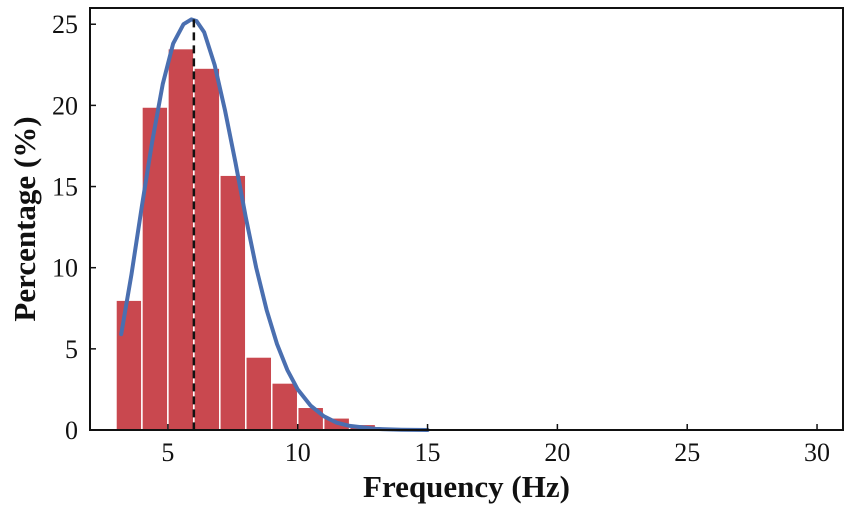 The height and width of the screenshot is (509, 851). I want to click on x-tick-label-4: 25, so click(687, 452).